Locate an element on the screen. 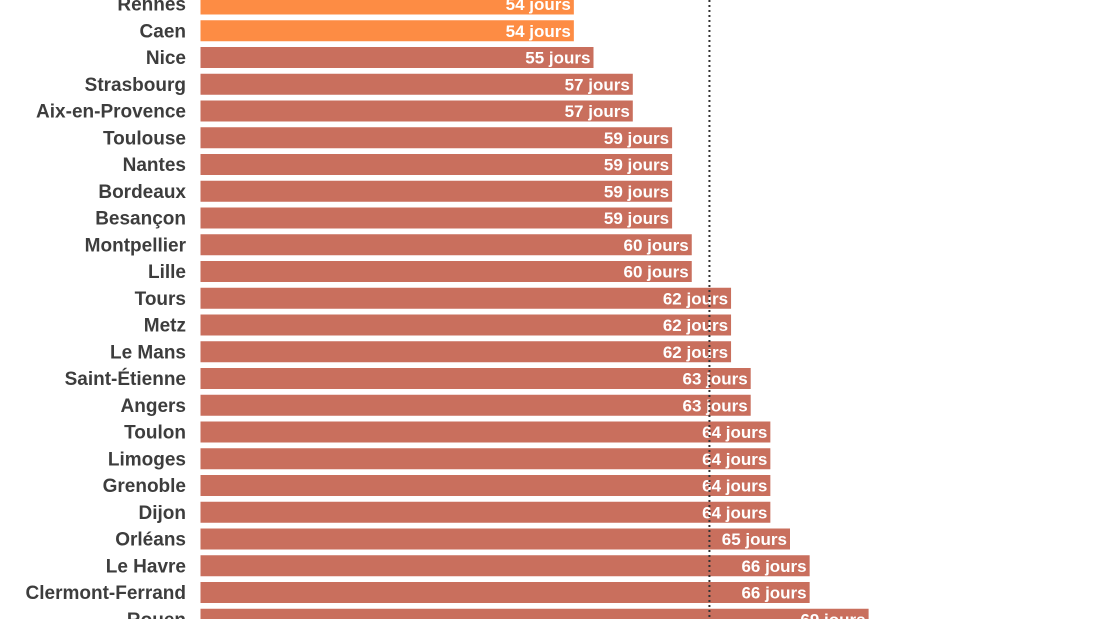 Image resolution: width=1102 pixels, height=619 pixels. category-label: Strasbourg is located at coordinates (135, 85).